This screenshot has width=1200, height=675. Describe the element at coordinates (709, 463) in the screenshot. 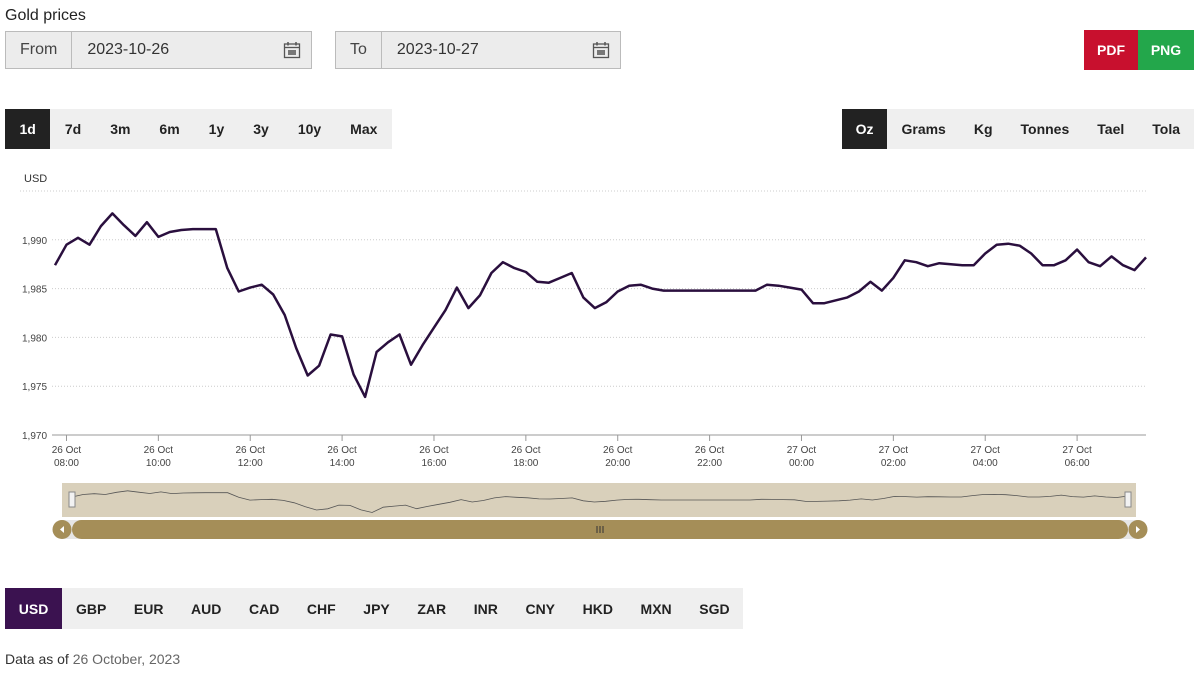

I see `x-tick-label: 22:00` at that location.